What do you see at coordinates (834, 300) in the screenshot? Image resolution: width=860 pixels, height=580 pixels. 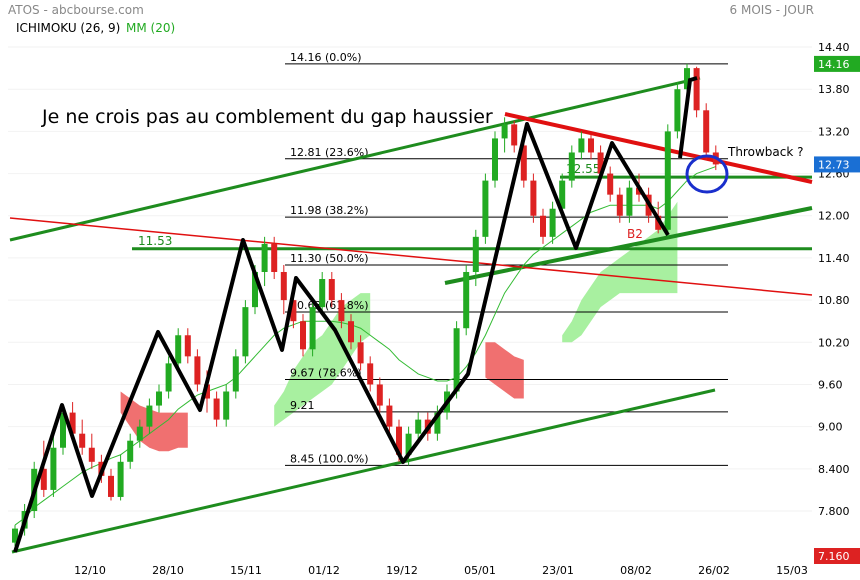 I see `y-tick-label: 10.80` at bounding box center [834, 300].